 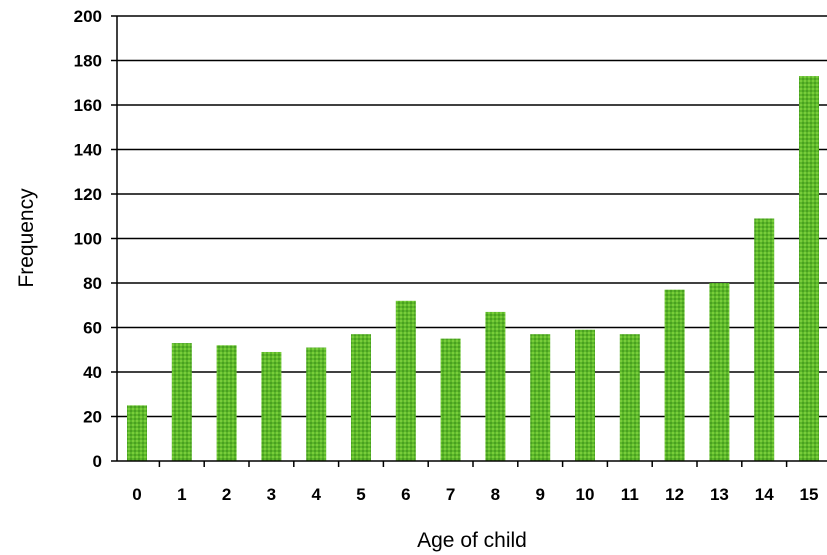 I want to click on y-tick-label: 40, so click(x=92, y=372).